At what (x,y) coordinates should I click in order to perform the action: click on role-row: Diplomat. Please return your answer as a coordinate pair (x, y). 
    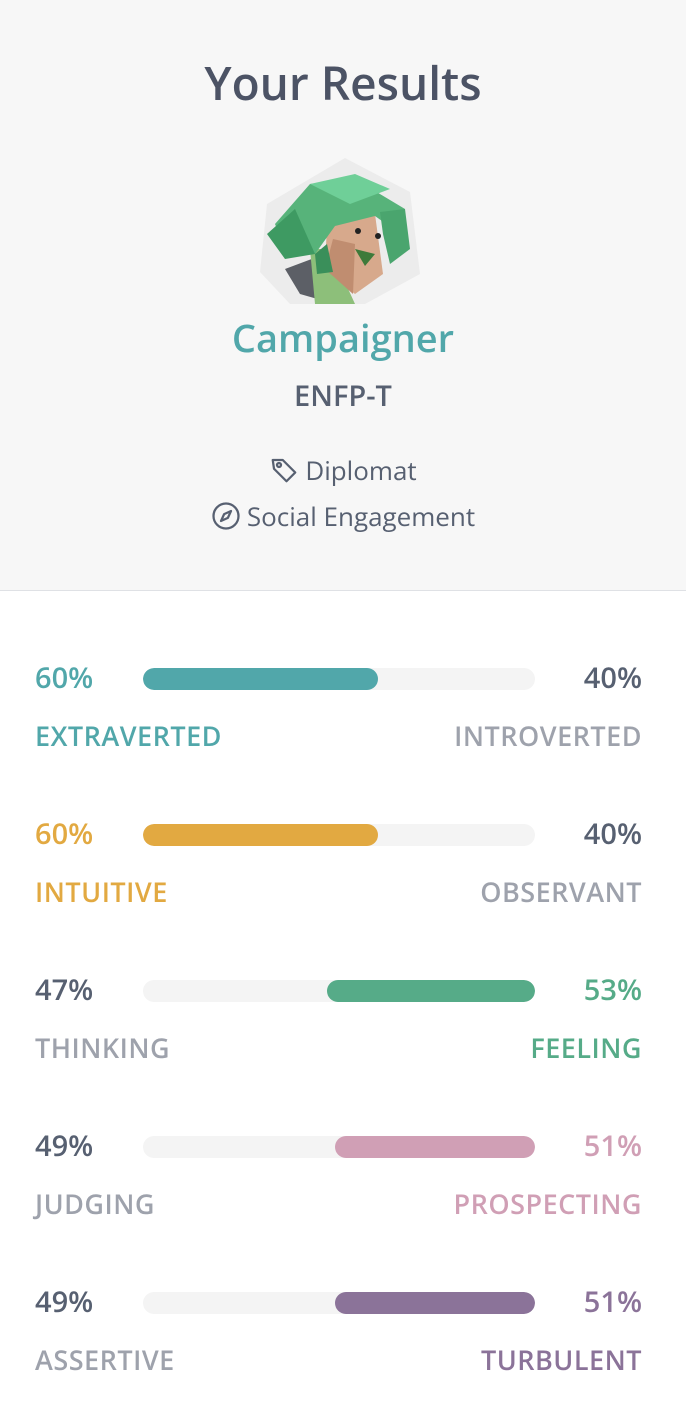
    Looking at the image, I should click on (343, 470).